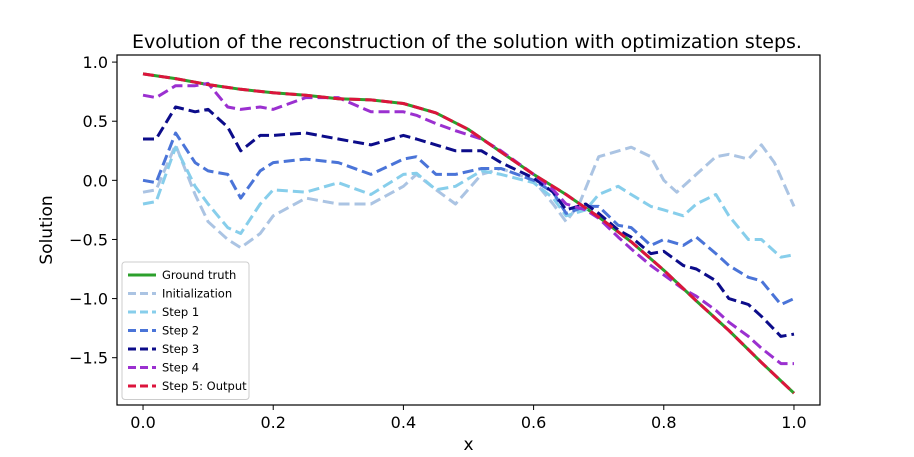 The height and width of the screenshot is (457, 914). What do you see at coordinates (403, 422) in the screenshot?
I see `x-tick-label: 0.4` at bounding box center [403, 422].